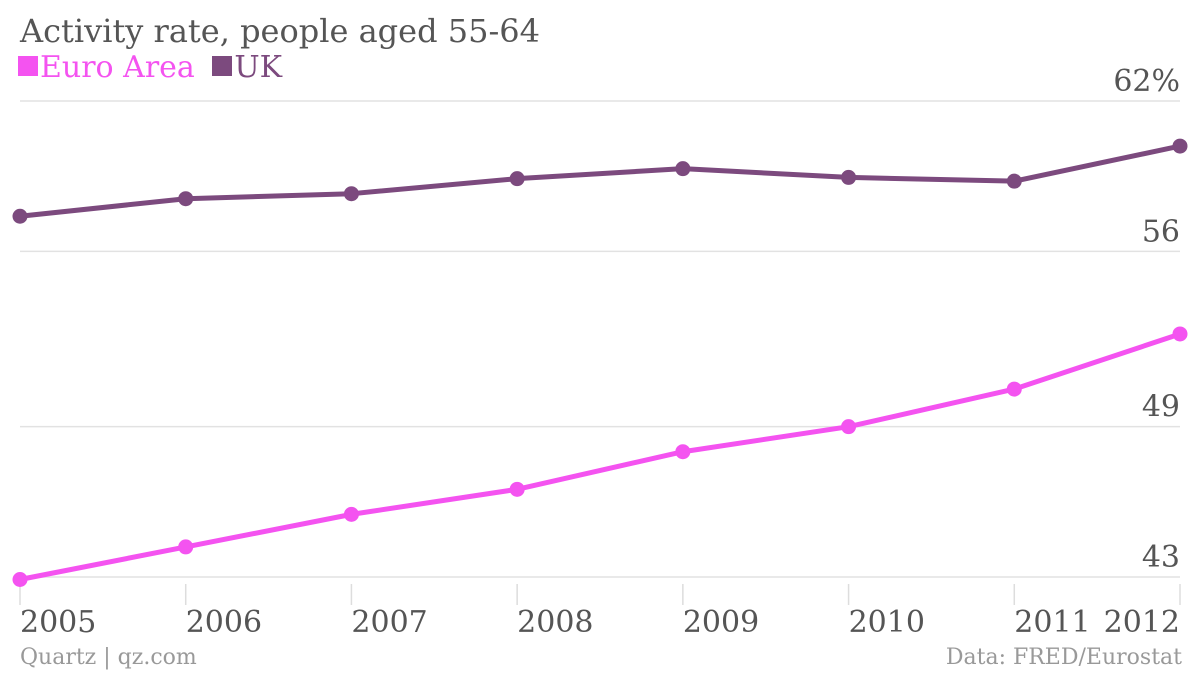  Describe the element at coordinates (28, 66) in the screenshot. I see `legend-swatch-euro-area` at that location.